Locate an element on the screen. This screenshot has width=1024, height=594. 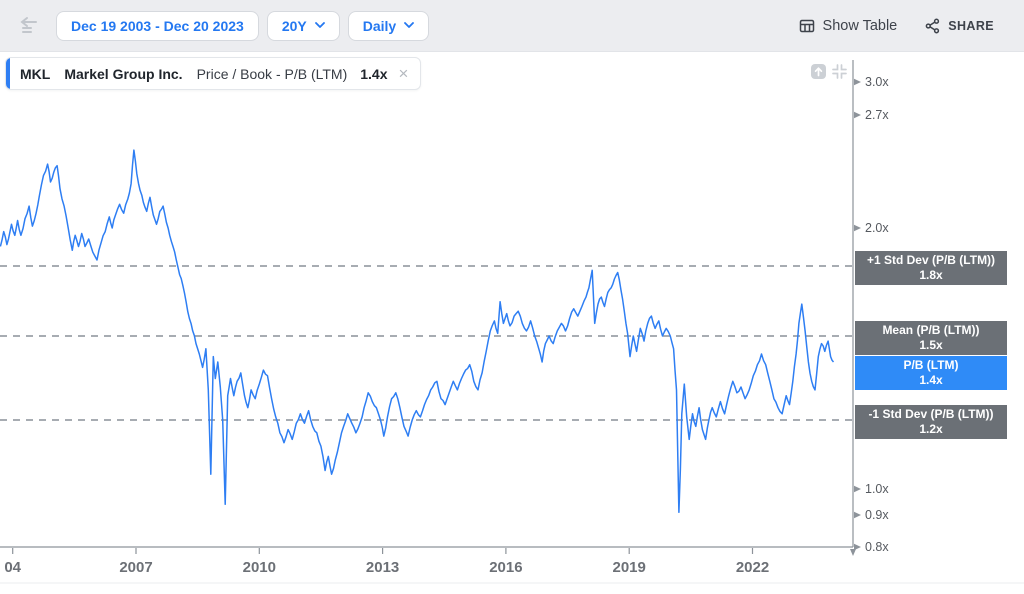
overlay-badge-value: 1.5x is located at coordinates (931, 345).